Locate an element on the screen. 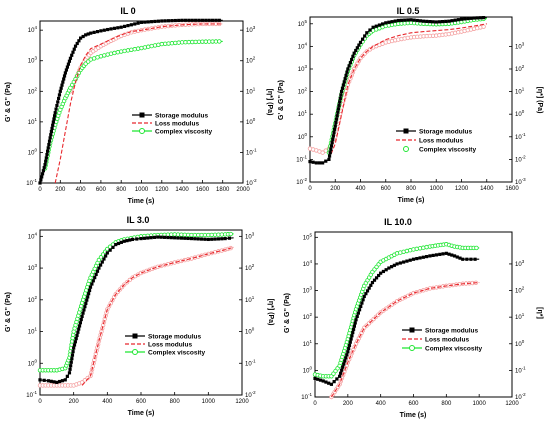  x-tick-label: 1400 is located at coordinates (182, 190).